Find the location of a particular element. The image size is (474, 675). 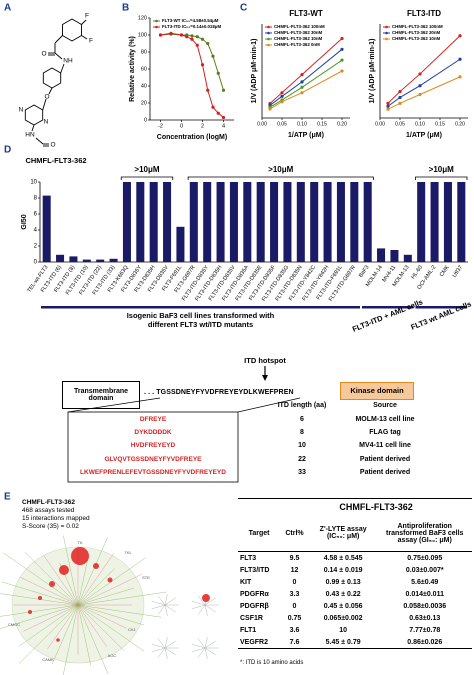

table-row: PDGFRα 3.3 0.43 ± 0.22 0.014±0.011 is located at coordinates (355, 594).